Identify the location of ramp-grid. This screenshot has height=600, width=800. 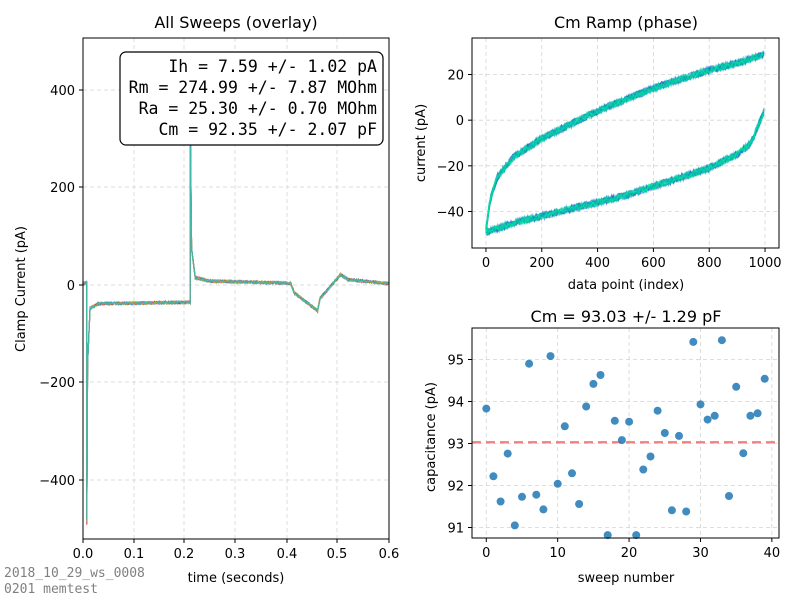
(625, 143).